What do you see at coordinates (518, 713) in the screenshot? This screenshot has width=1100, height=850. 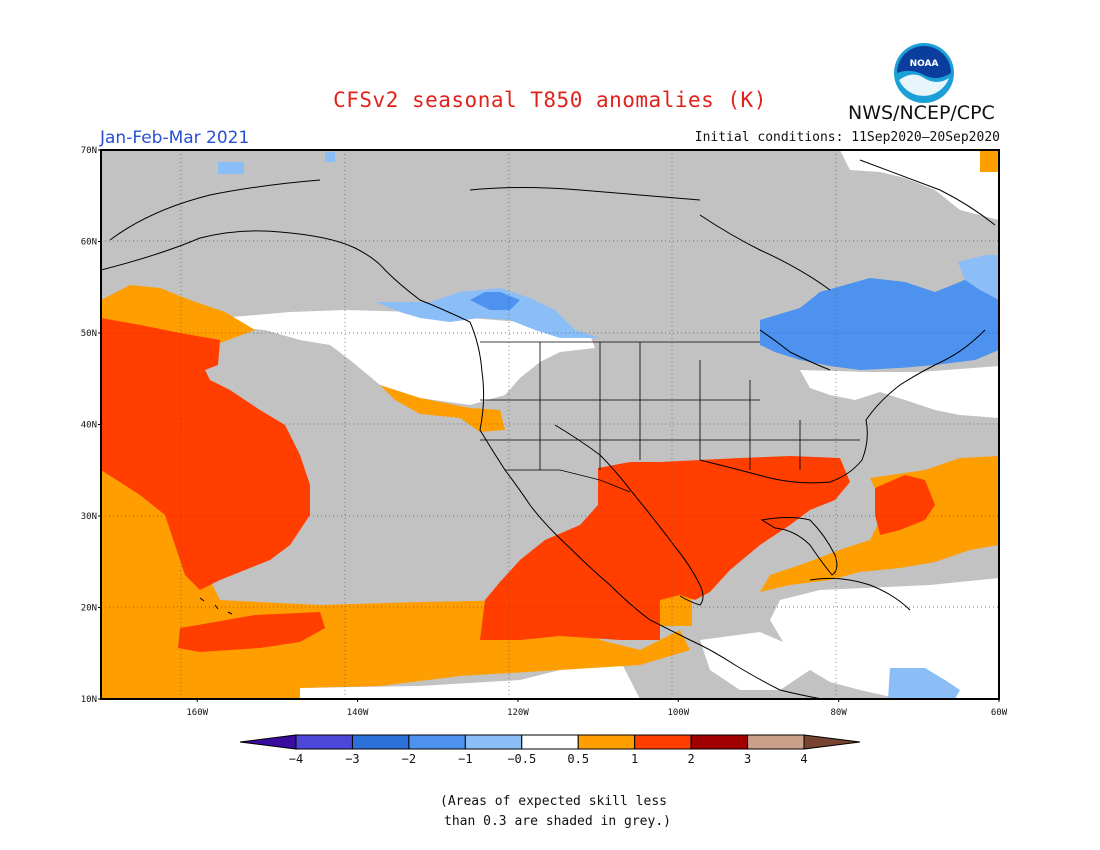 I see `lon-label: 120W` at bounding box center [518, 713].